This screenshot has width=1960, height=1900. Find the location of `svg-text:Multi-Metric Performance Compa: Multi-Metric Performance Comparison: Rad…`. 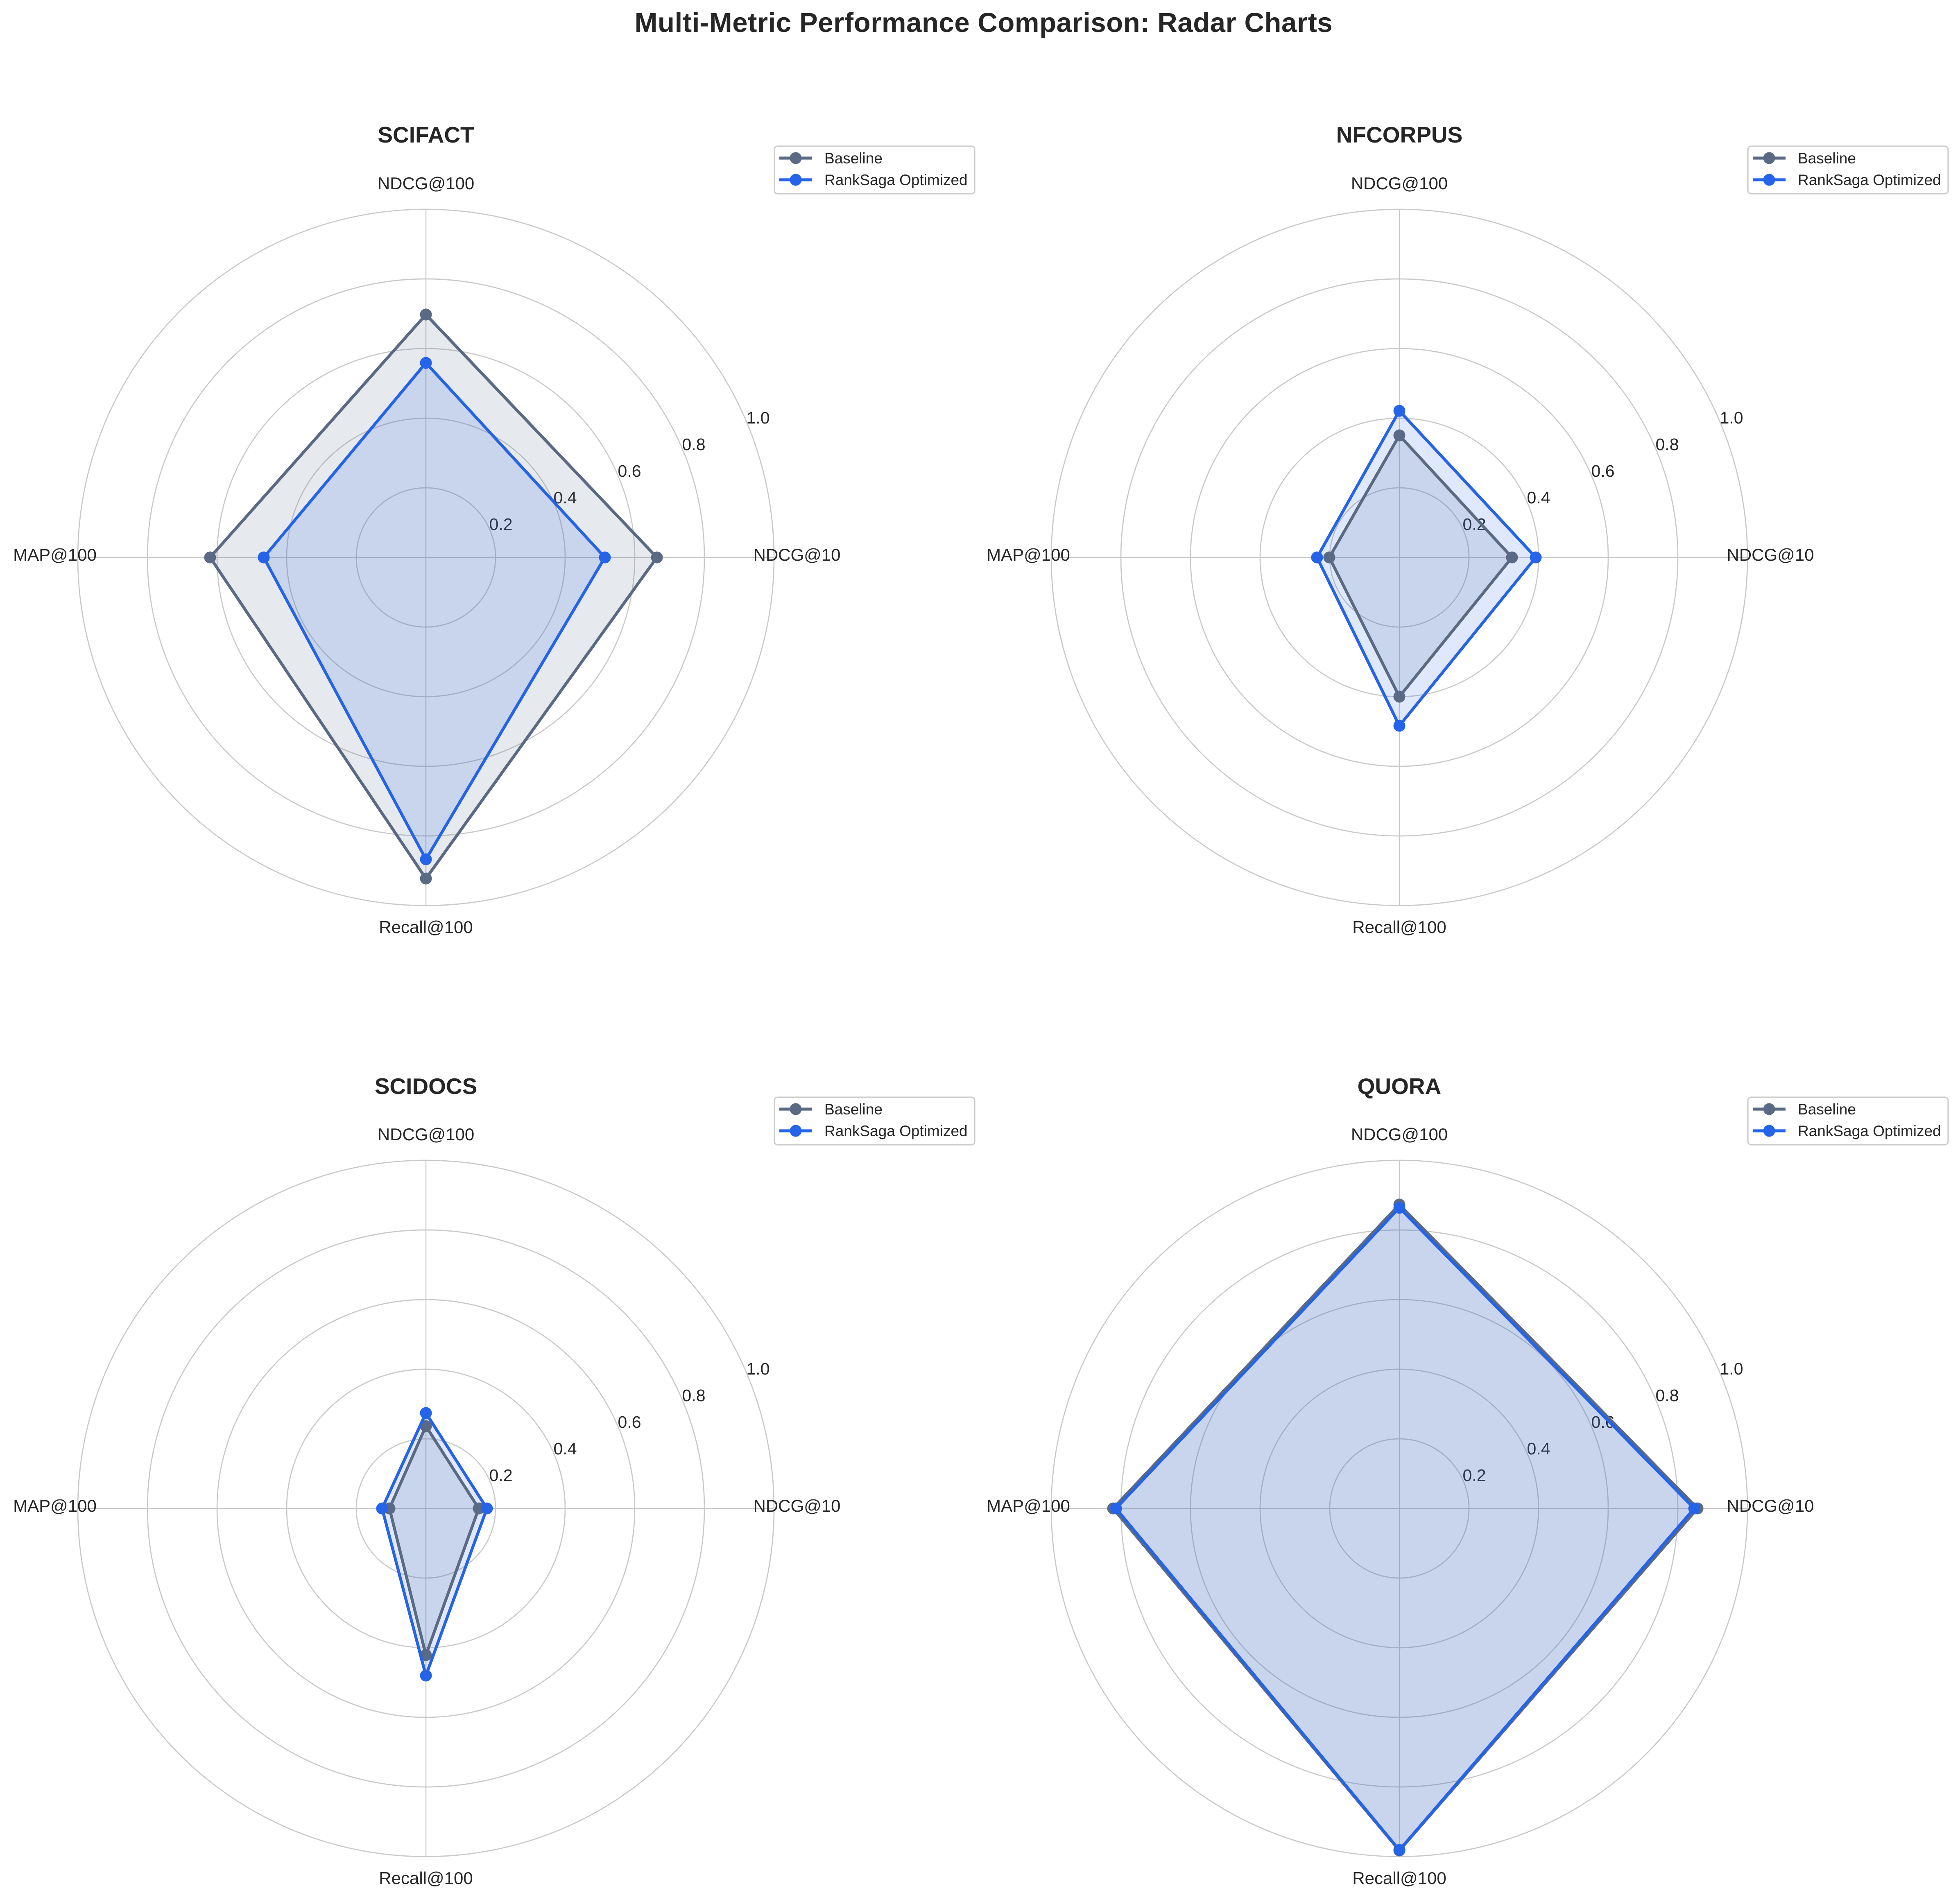

svg-text:Multi-Metric Performance Compa: Multi-Metric Performance Comparison: Rad… is located at coordinates (984, 22).